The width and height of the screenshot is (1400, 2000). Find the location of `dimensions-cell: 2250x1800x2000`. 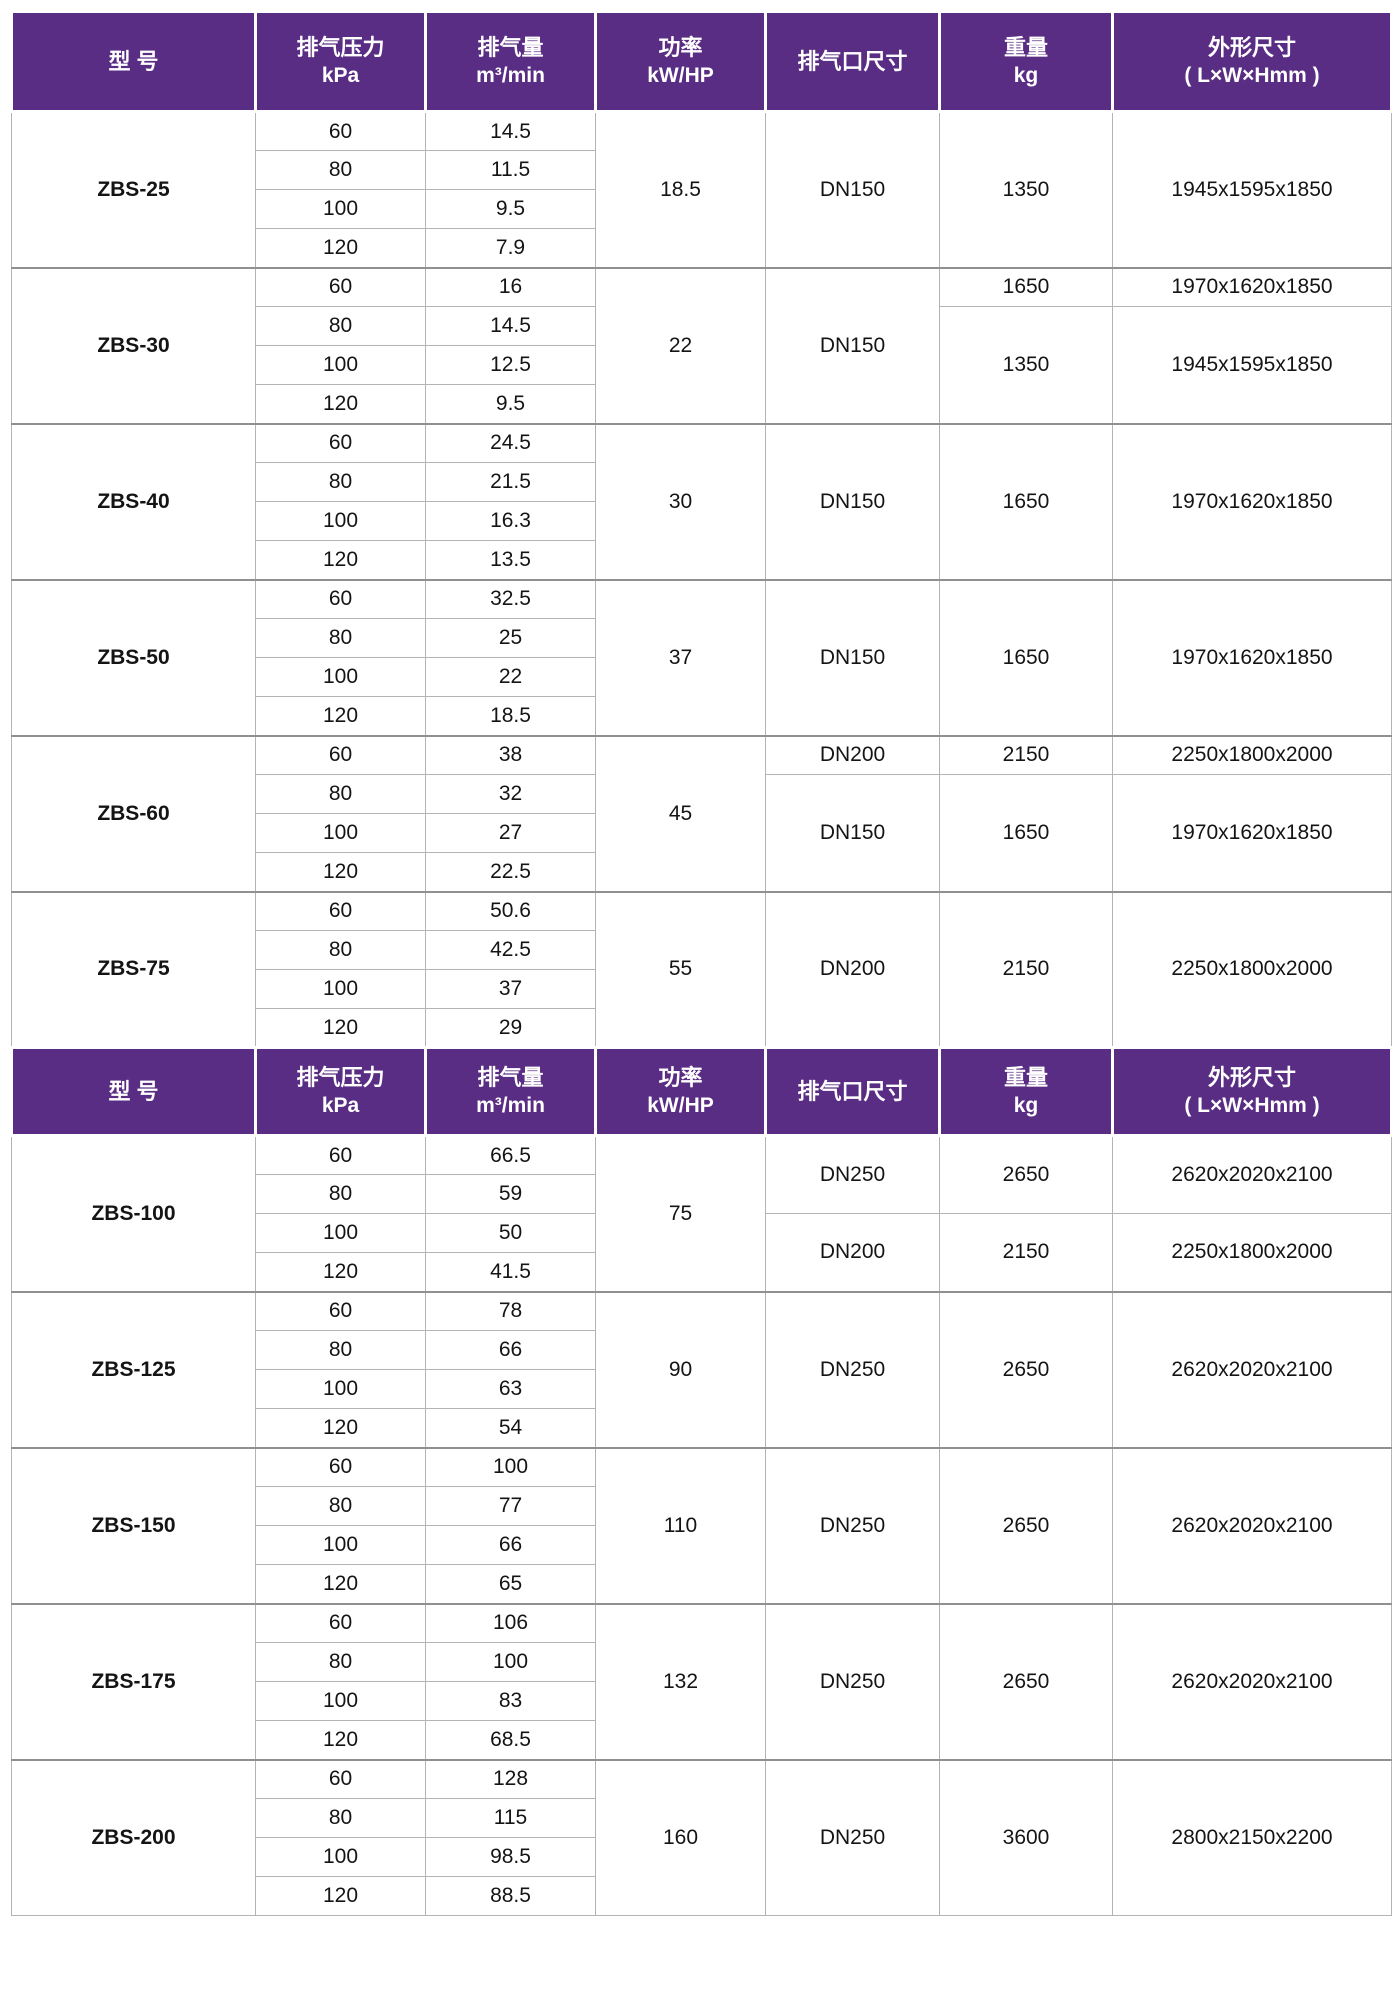

dimensions-cell: 2250x1800x2000 is located at coordinates (1252, 754).